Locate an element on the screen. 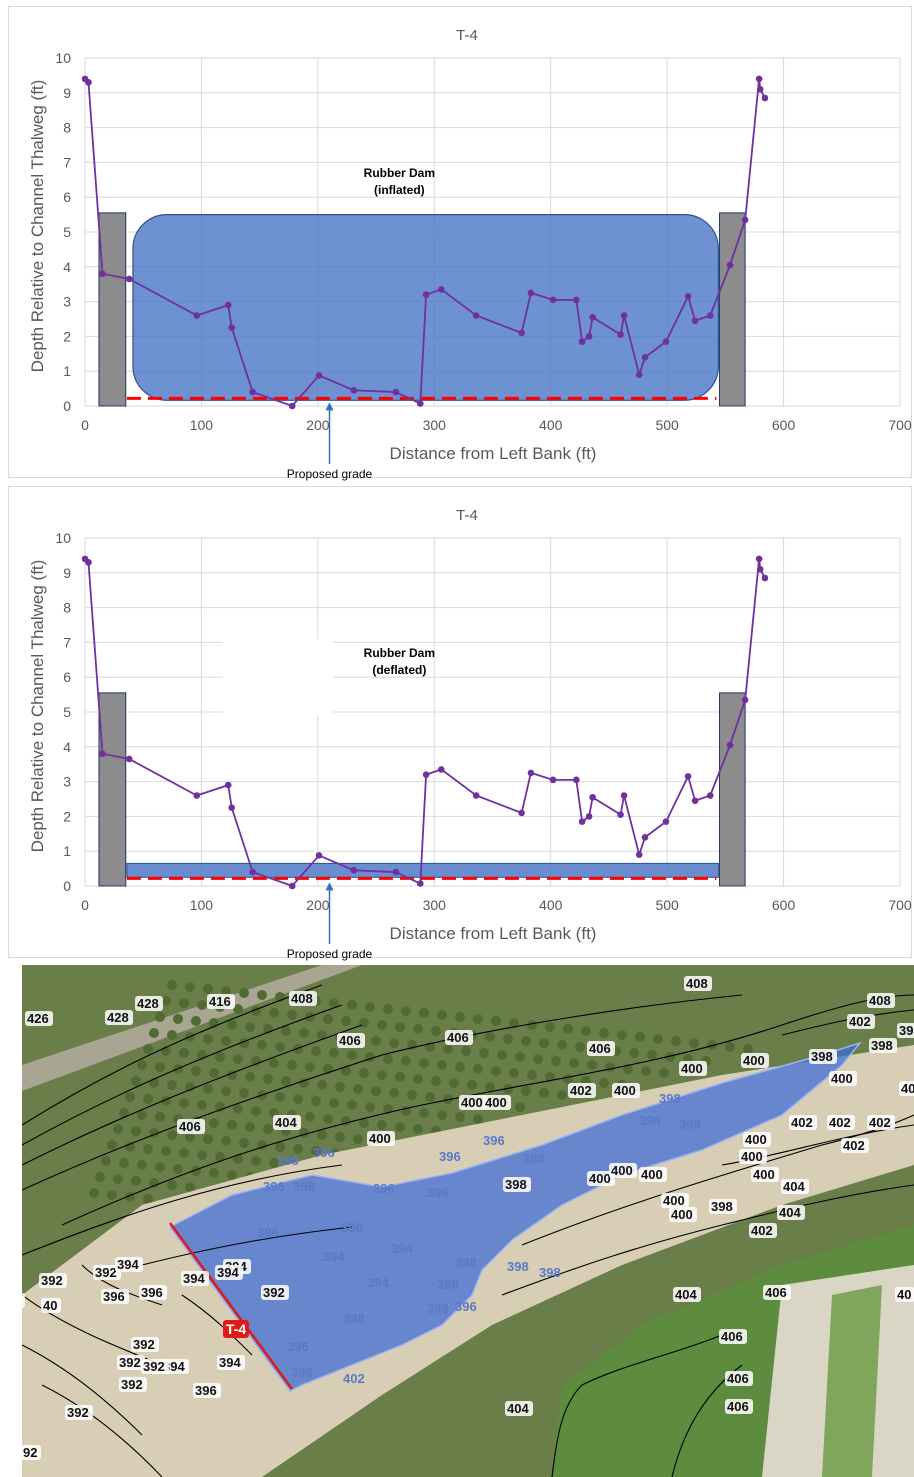  contour-label: 406 is located at coordinates (733, 1336).